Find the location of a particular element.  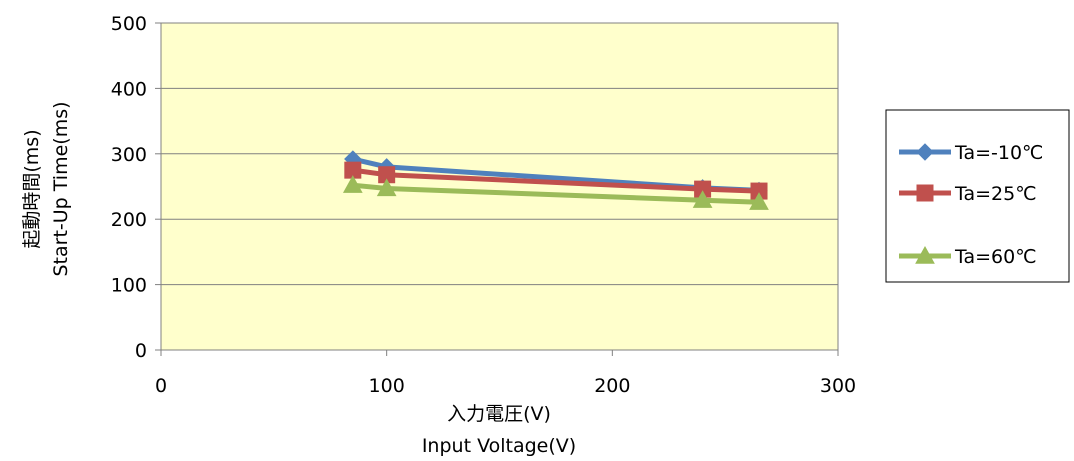

series-layer is located at coordinates (555, 180).